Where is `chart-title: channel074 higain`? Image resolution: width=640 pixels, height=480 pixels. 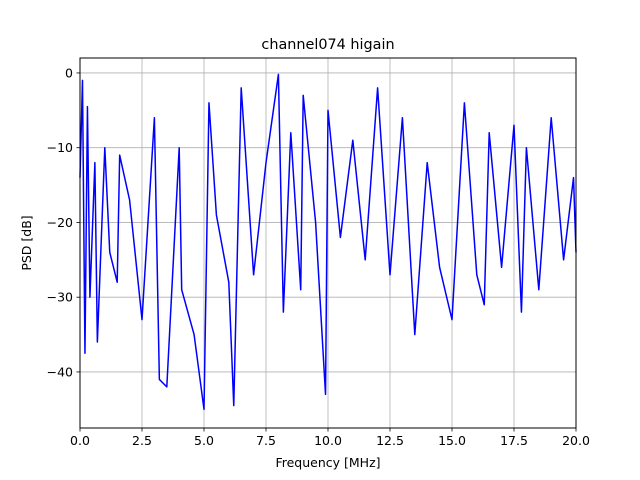 chart-title: channel074 higain is located at coordinates (327, 45).